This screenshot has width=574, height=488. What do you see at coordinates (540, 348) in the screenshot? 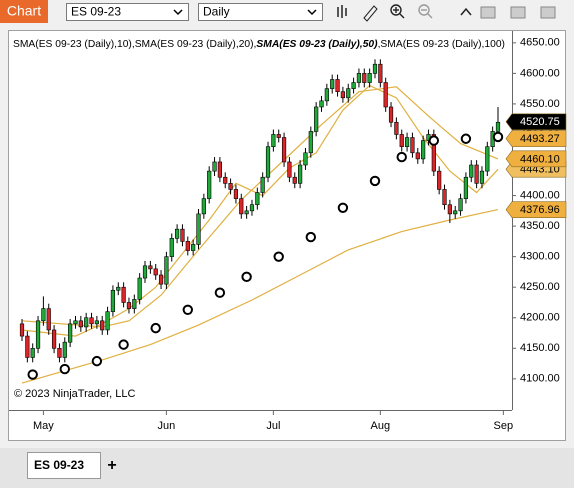
I see `y-tick-label: 4150.00` at bounding box center [540, 348].